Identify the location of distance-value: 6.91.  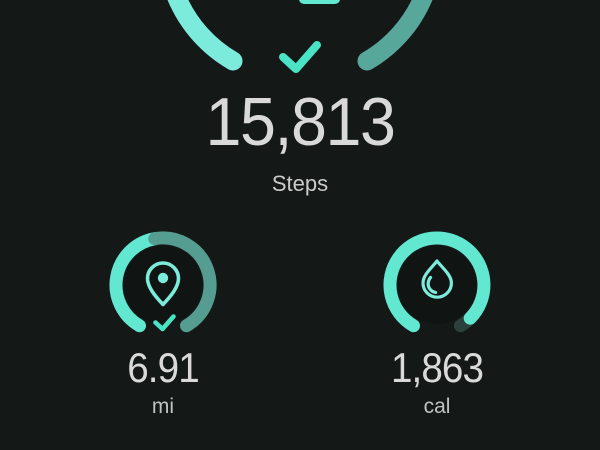
(163, 367).